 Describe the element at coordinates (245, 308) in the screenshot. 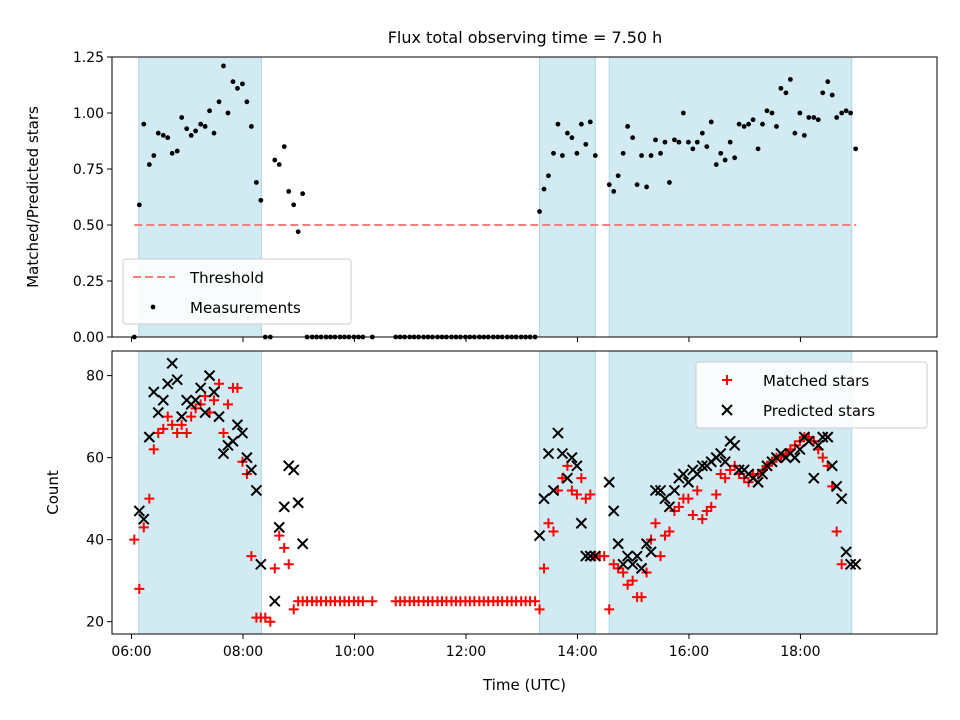

I see `legend-measurement-label: Measurements` at that location.